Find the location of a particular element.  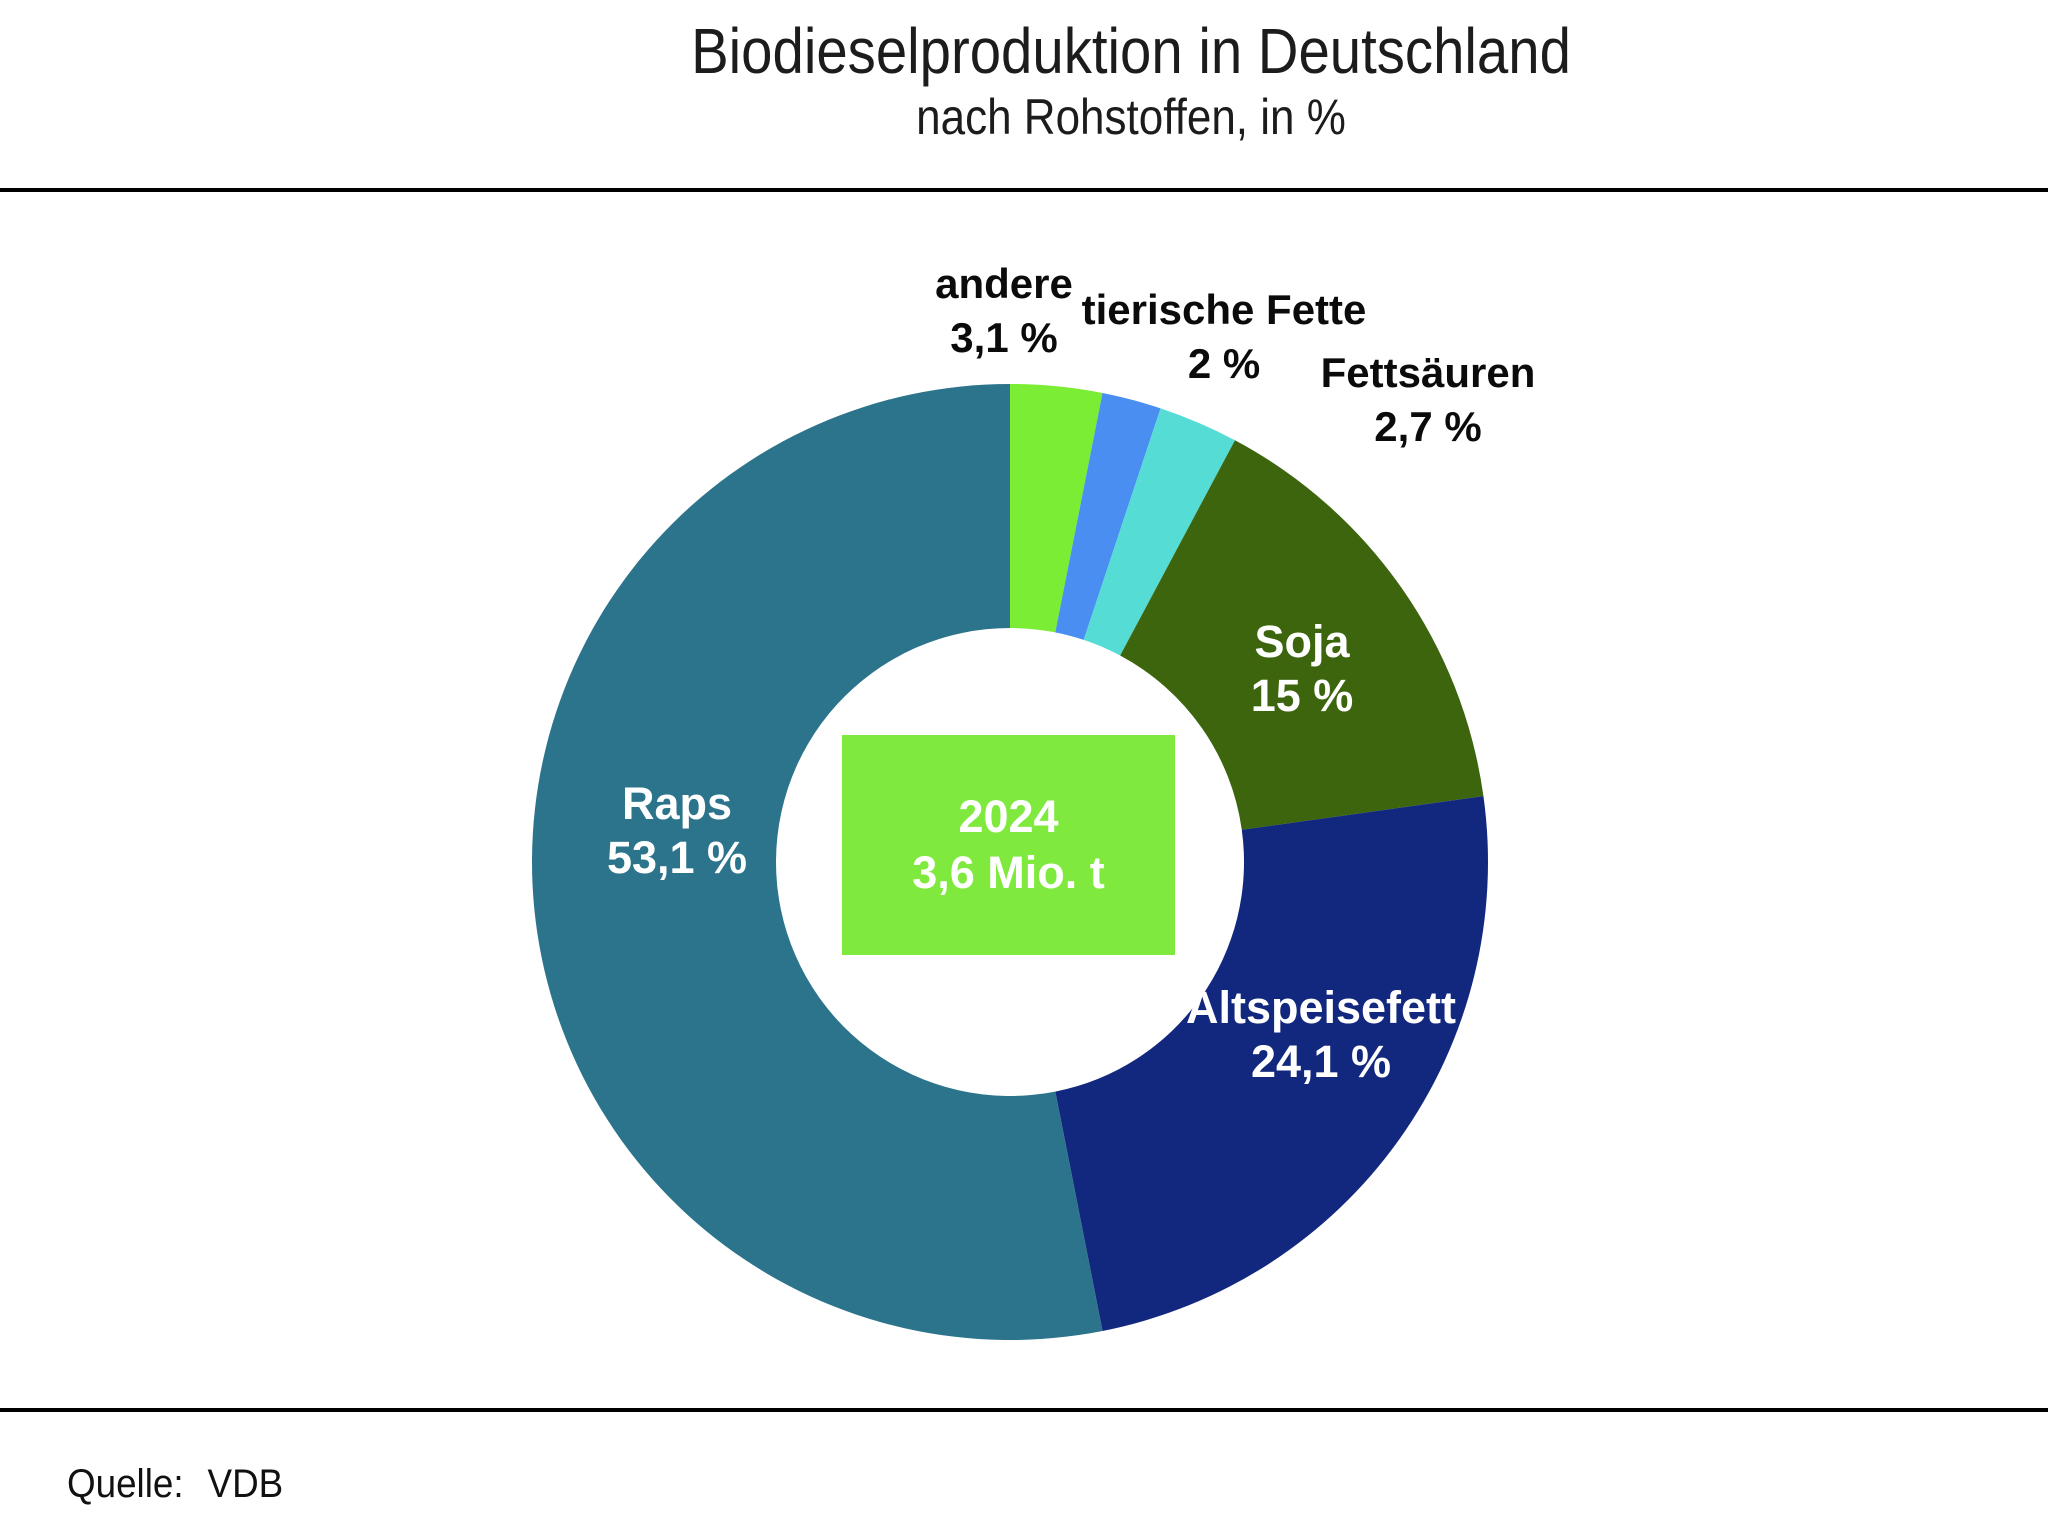

segment-value: 3,1 % is located at coordinates (1004, 337).